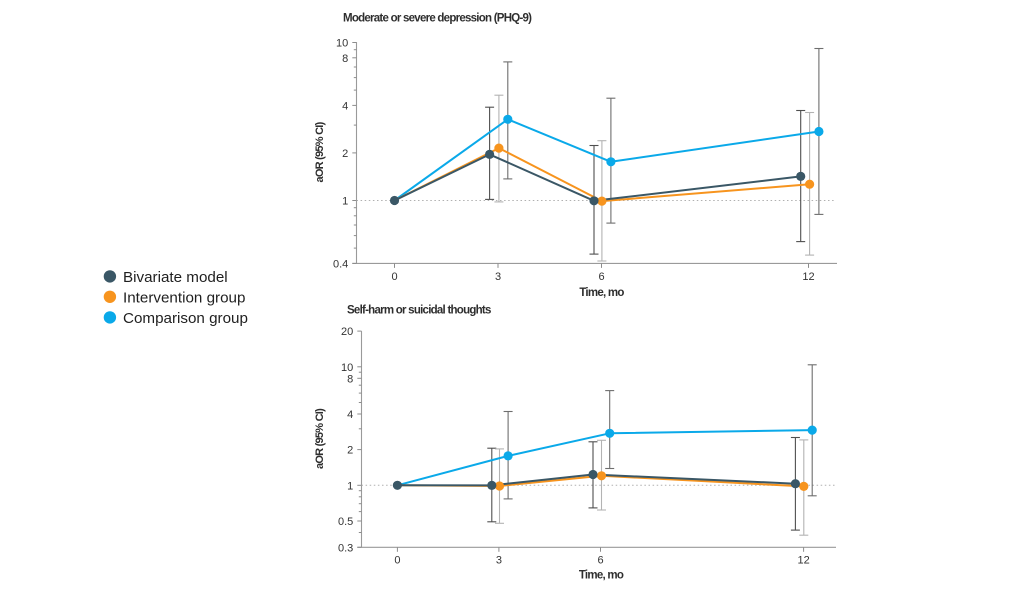 The image size is (1024, 594). I want to click on svg-text: 0.3, so click(345, 548).